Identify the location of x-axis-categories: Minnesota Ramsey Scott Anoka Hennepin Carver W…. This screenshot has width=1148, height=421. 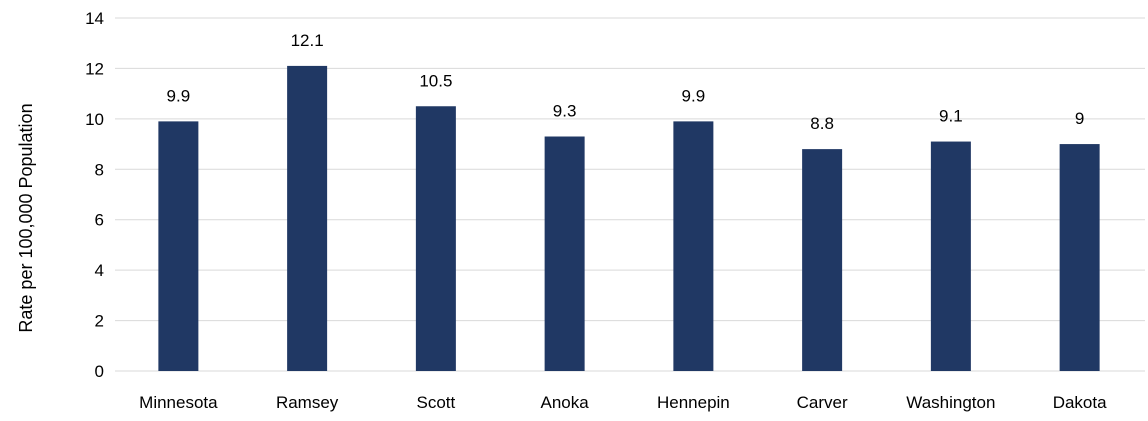
(623, 402).